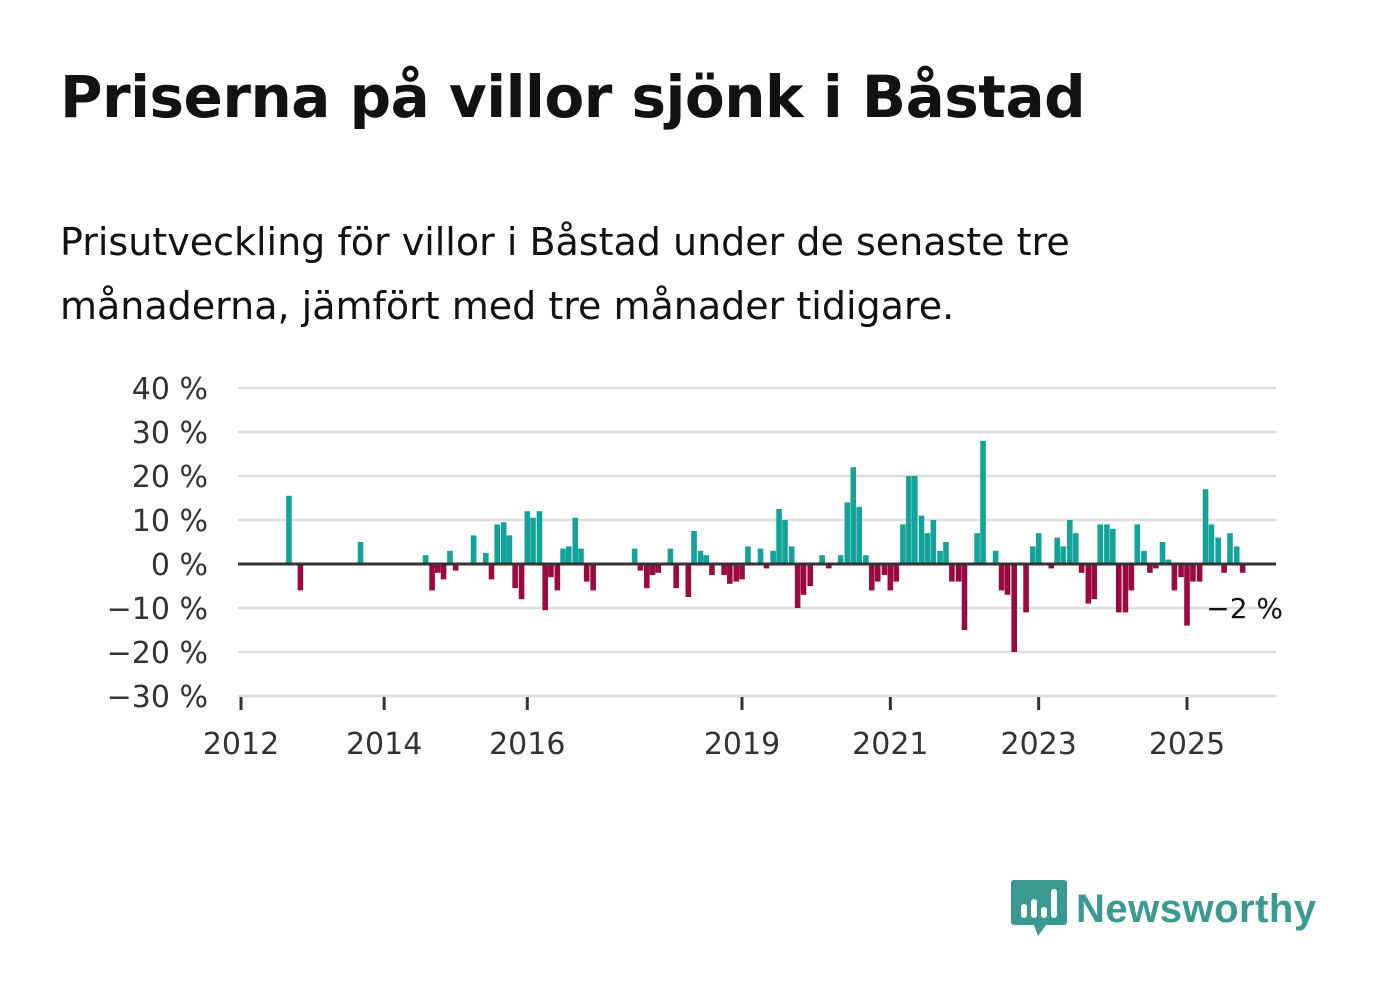 This screenshot has height=999, width=1382. I want to click on brand-name: Newsworthy, so click(1196, 908).